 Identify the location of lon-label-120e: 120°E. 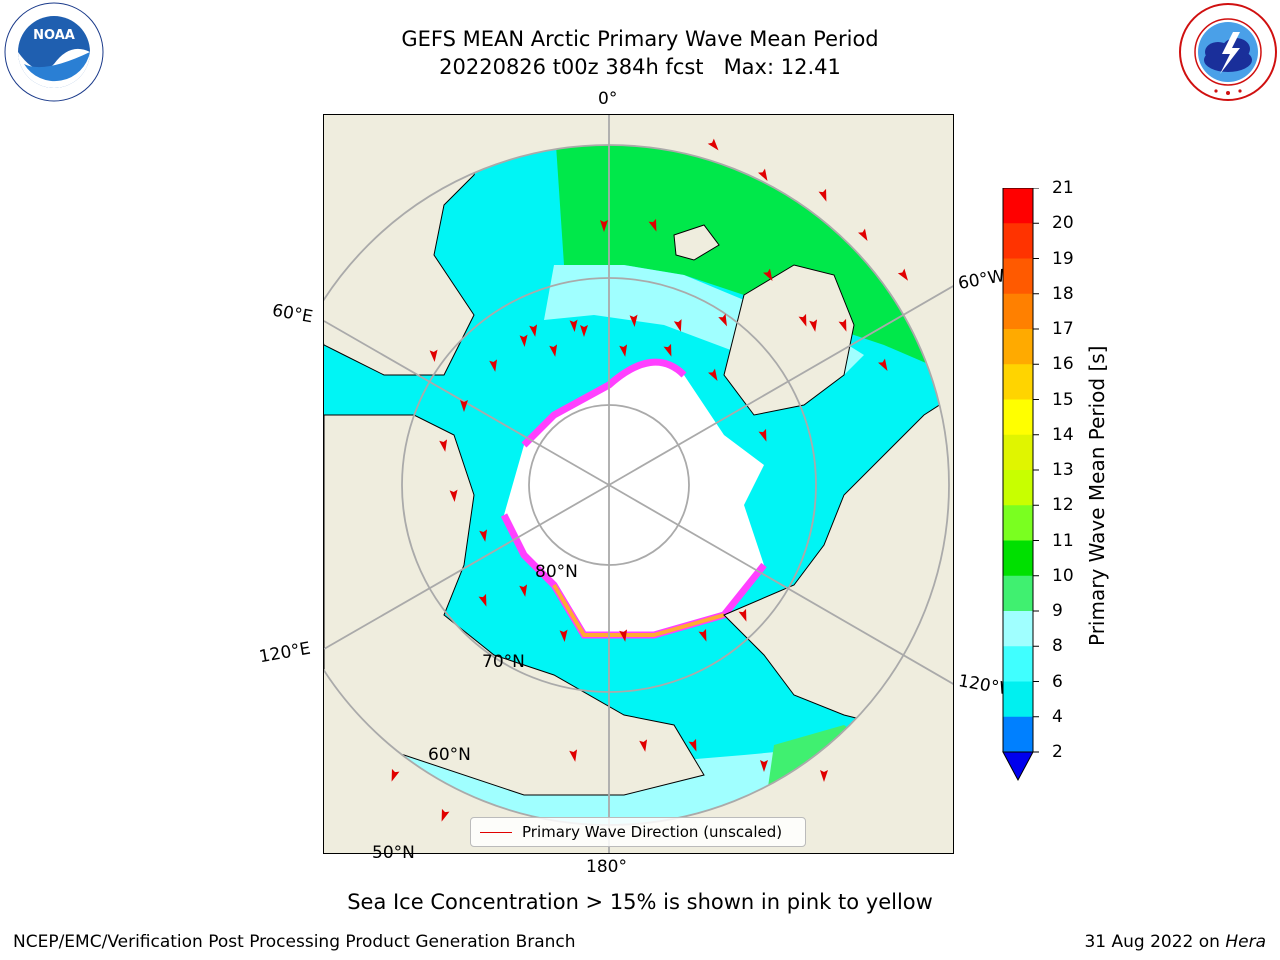
(285, 653).